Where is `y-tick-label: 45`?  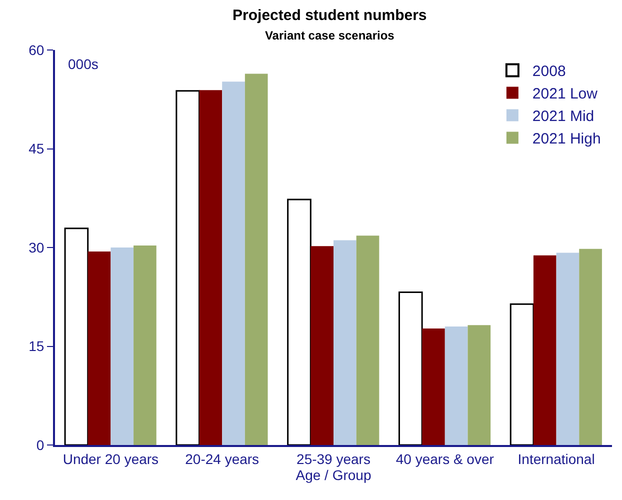 y-tick-label: 45 is located at coordinates (36, 148).